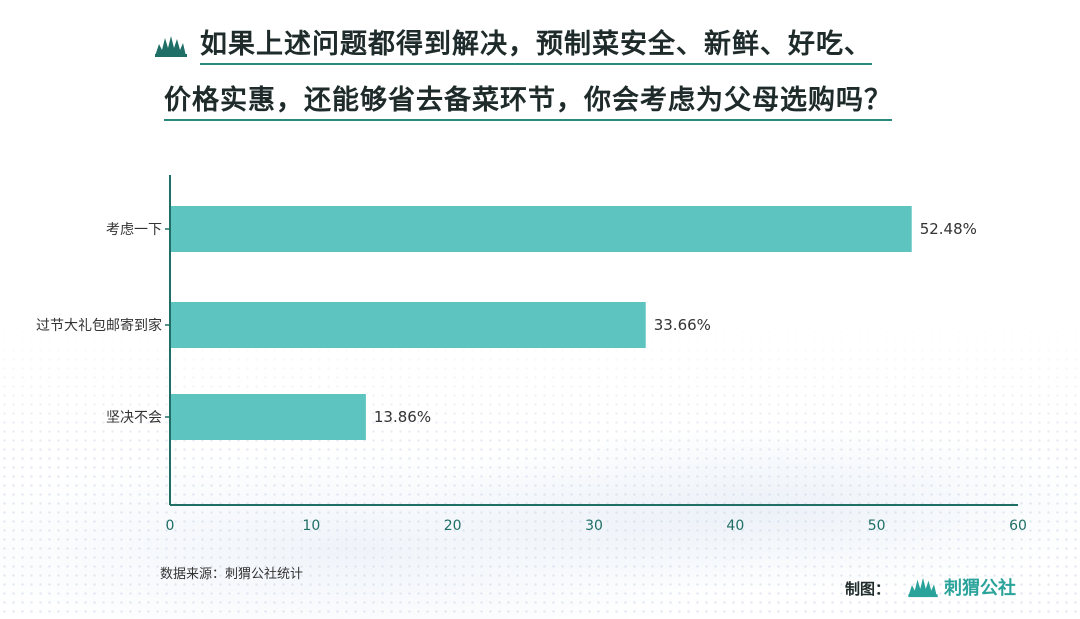  I want to click on data-source-note: 数据来源：刺猬公社统计, so click(232, 574).